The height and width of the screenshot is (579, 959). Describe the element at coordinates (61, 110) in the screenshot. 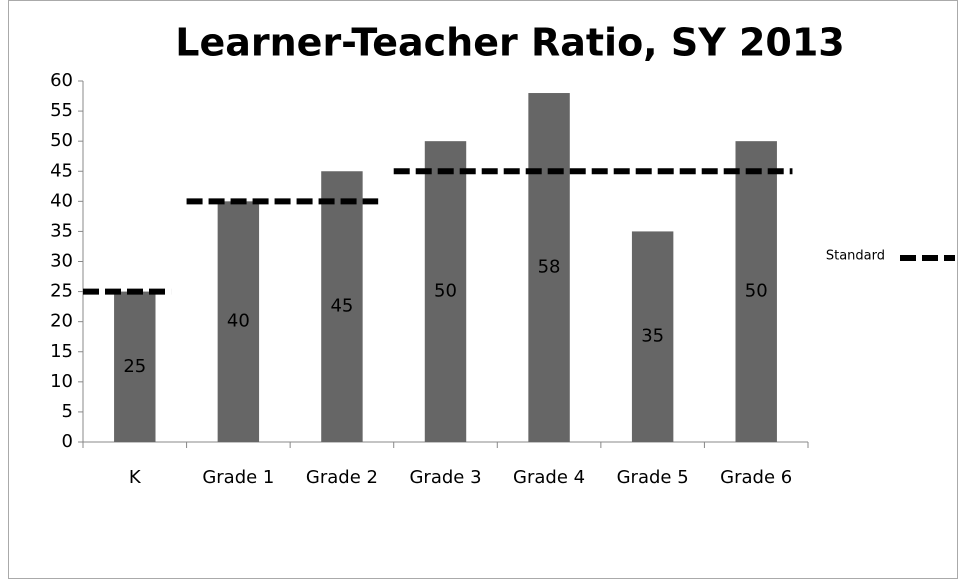

I see `y-tick-label: 55` at that location.